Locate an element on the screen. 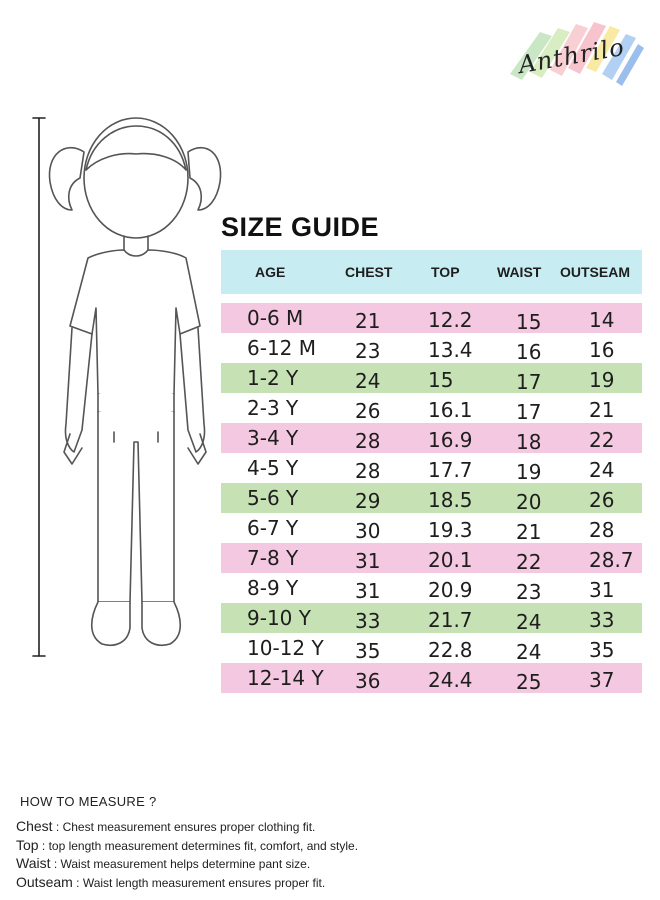 This screenshot has height=900, width=660. cell-age: 6-12 M is located at coordinates (282, 348).